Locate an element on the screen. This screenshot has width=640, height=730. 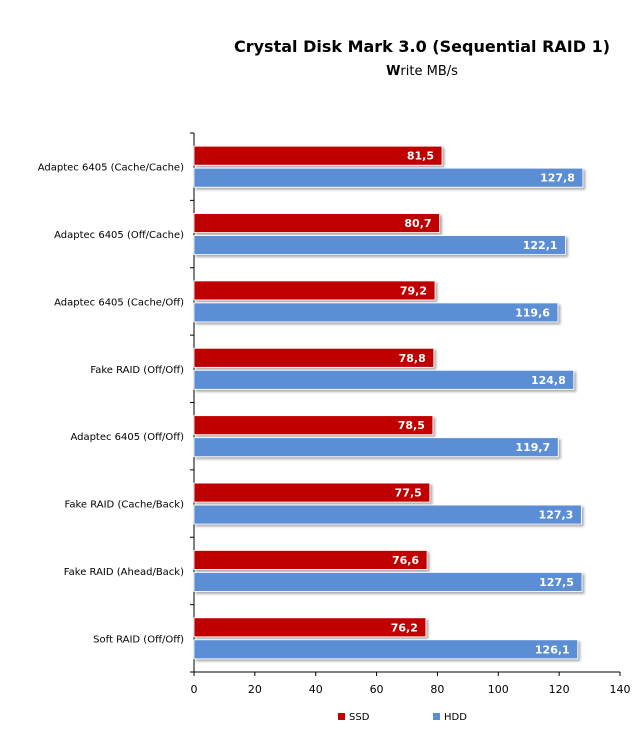
category-label: Fake RAID (Off/Off) is located at coordinates (137, 370).